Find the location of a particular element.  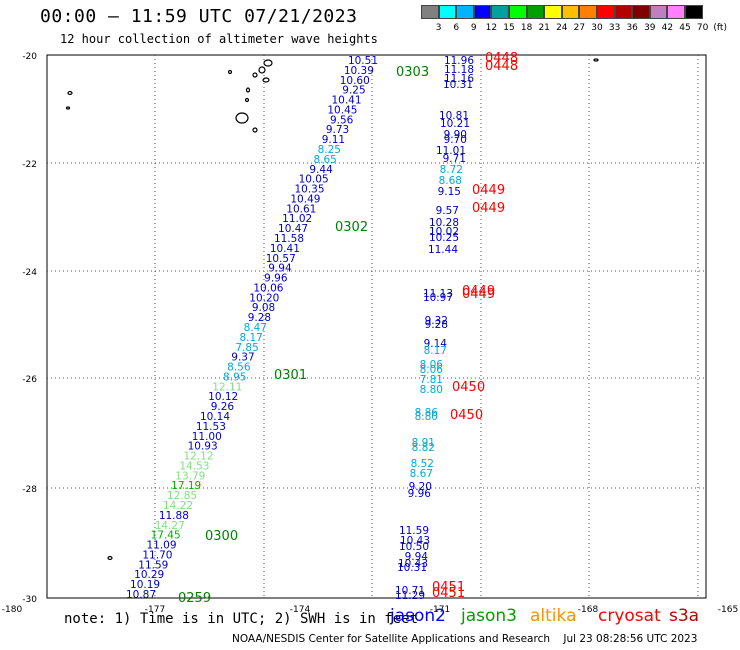

track-value-label: 9.73 is located at coordinates (337, 130).